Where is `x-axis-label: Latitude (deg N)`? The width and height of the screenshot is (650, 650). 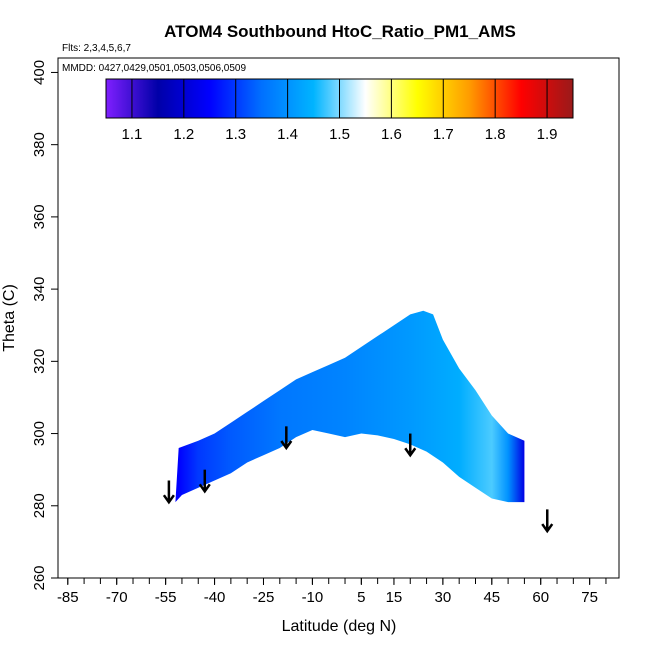
x-axis-label: Latitude (deg N) is located at coordinates (339, 626).